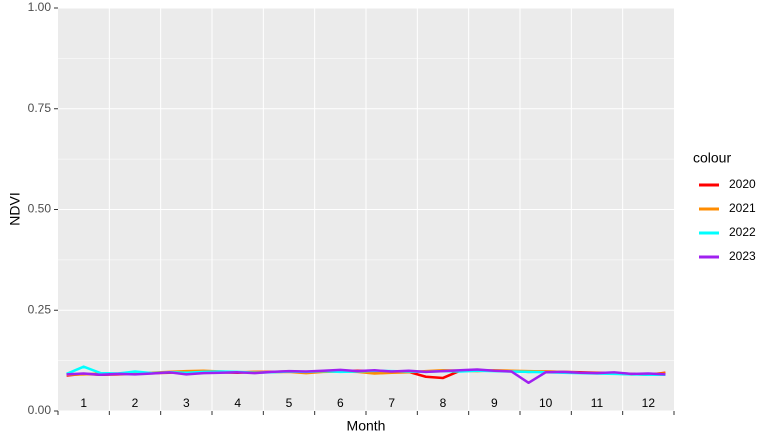 The image size is (773, 442). I want to click on x-tick-label: 8, so click(443, 403).